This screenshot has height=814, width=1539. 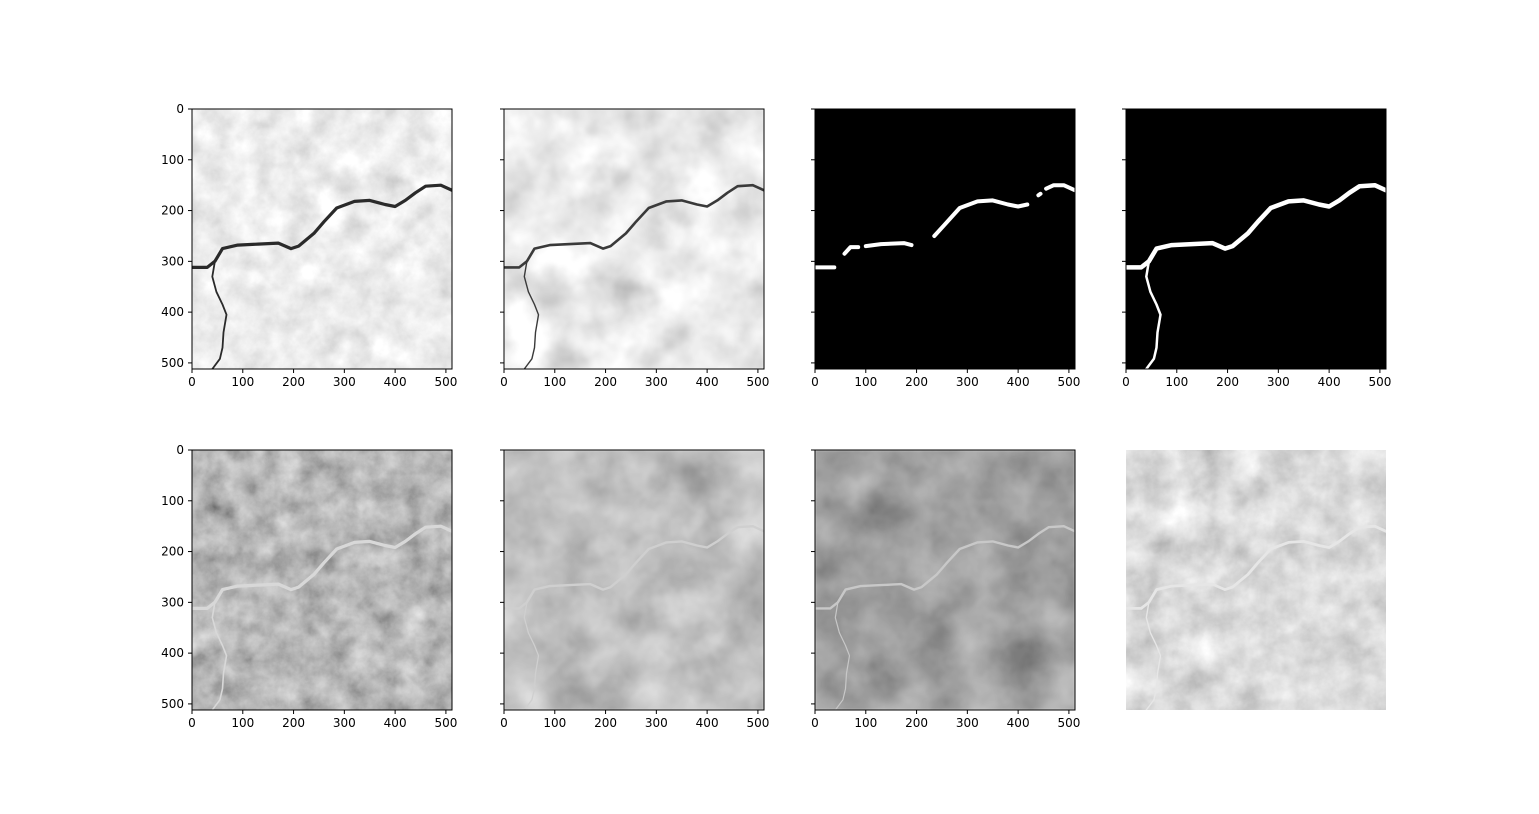 I want to click on image-r1c4, so click(x=1256, y=239).